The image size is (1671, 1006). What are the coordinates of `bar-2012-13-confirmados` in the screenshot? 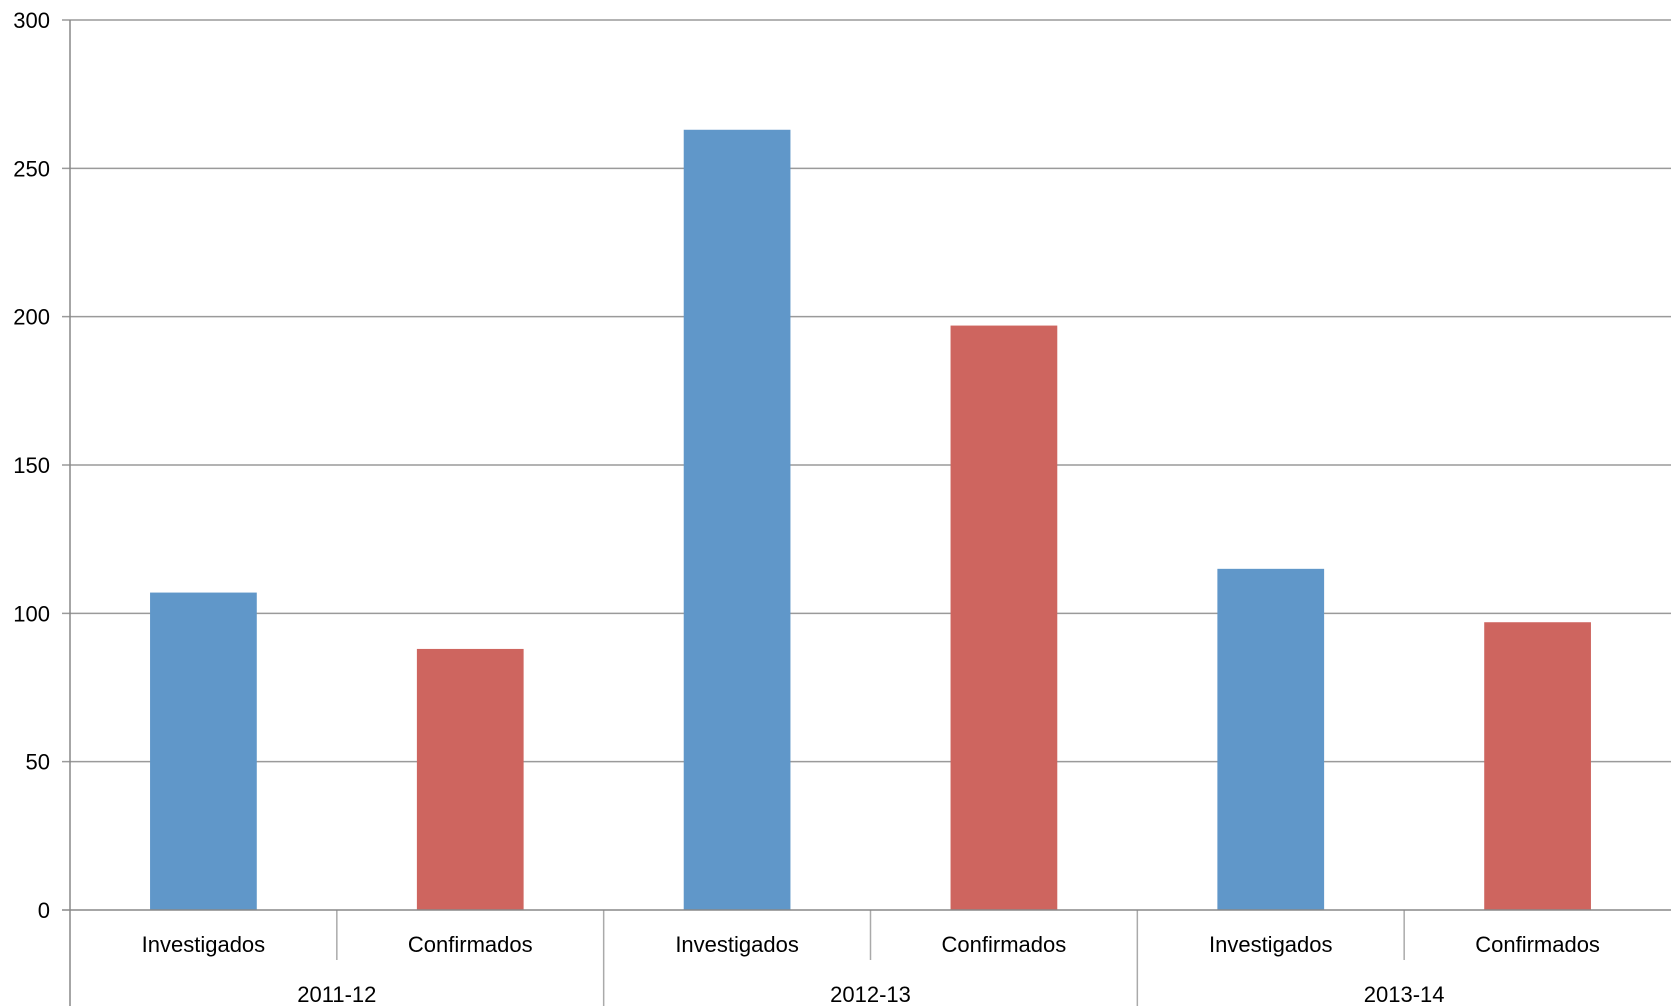 It's located at (1004, 618).